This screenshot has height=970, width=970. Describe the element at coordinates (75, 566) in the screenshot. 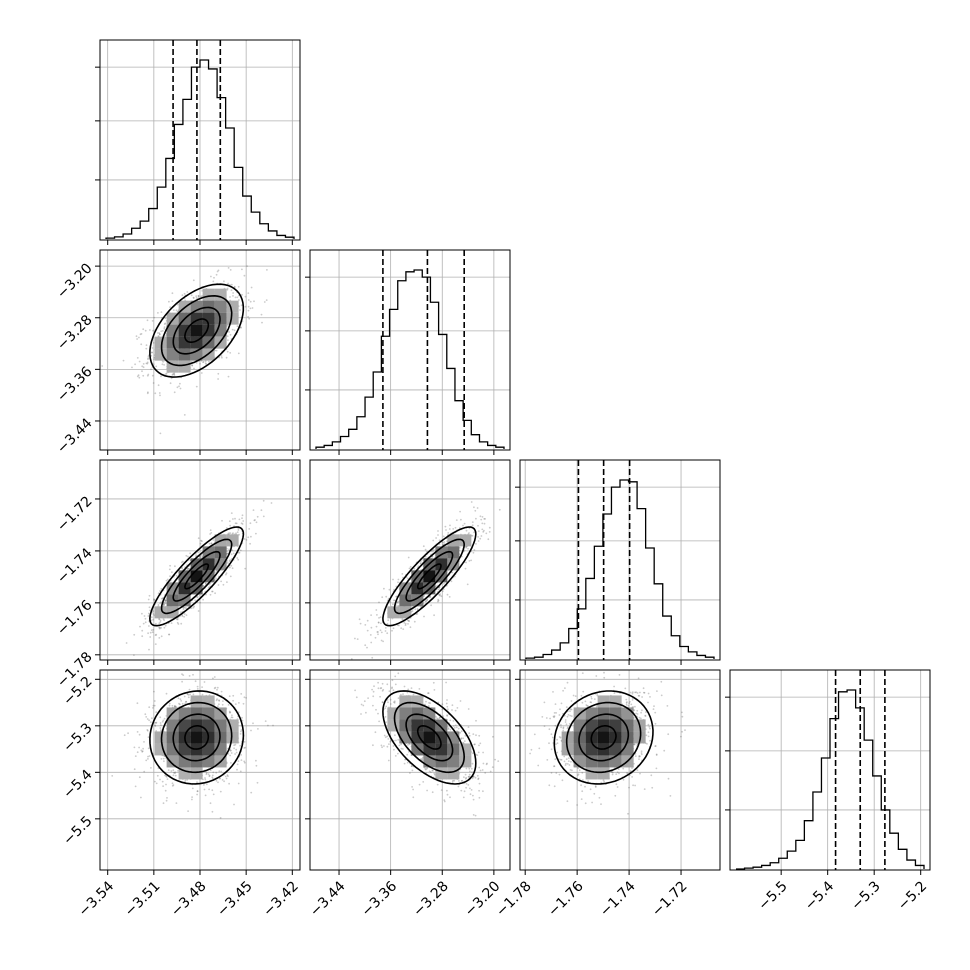

I see `y-tick-label: −1.74` at that location.